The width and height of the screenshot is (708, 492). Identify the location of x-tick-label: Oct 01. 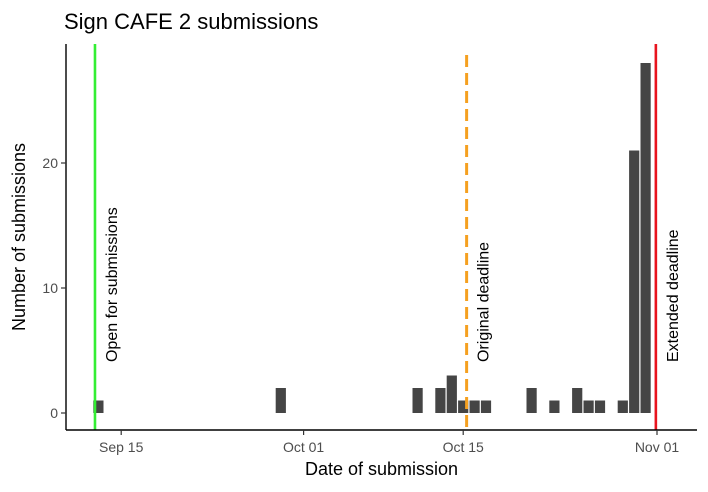
(303, 447).